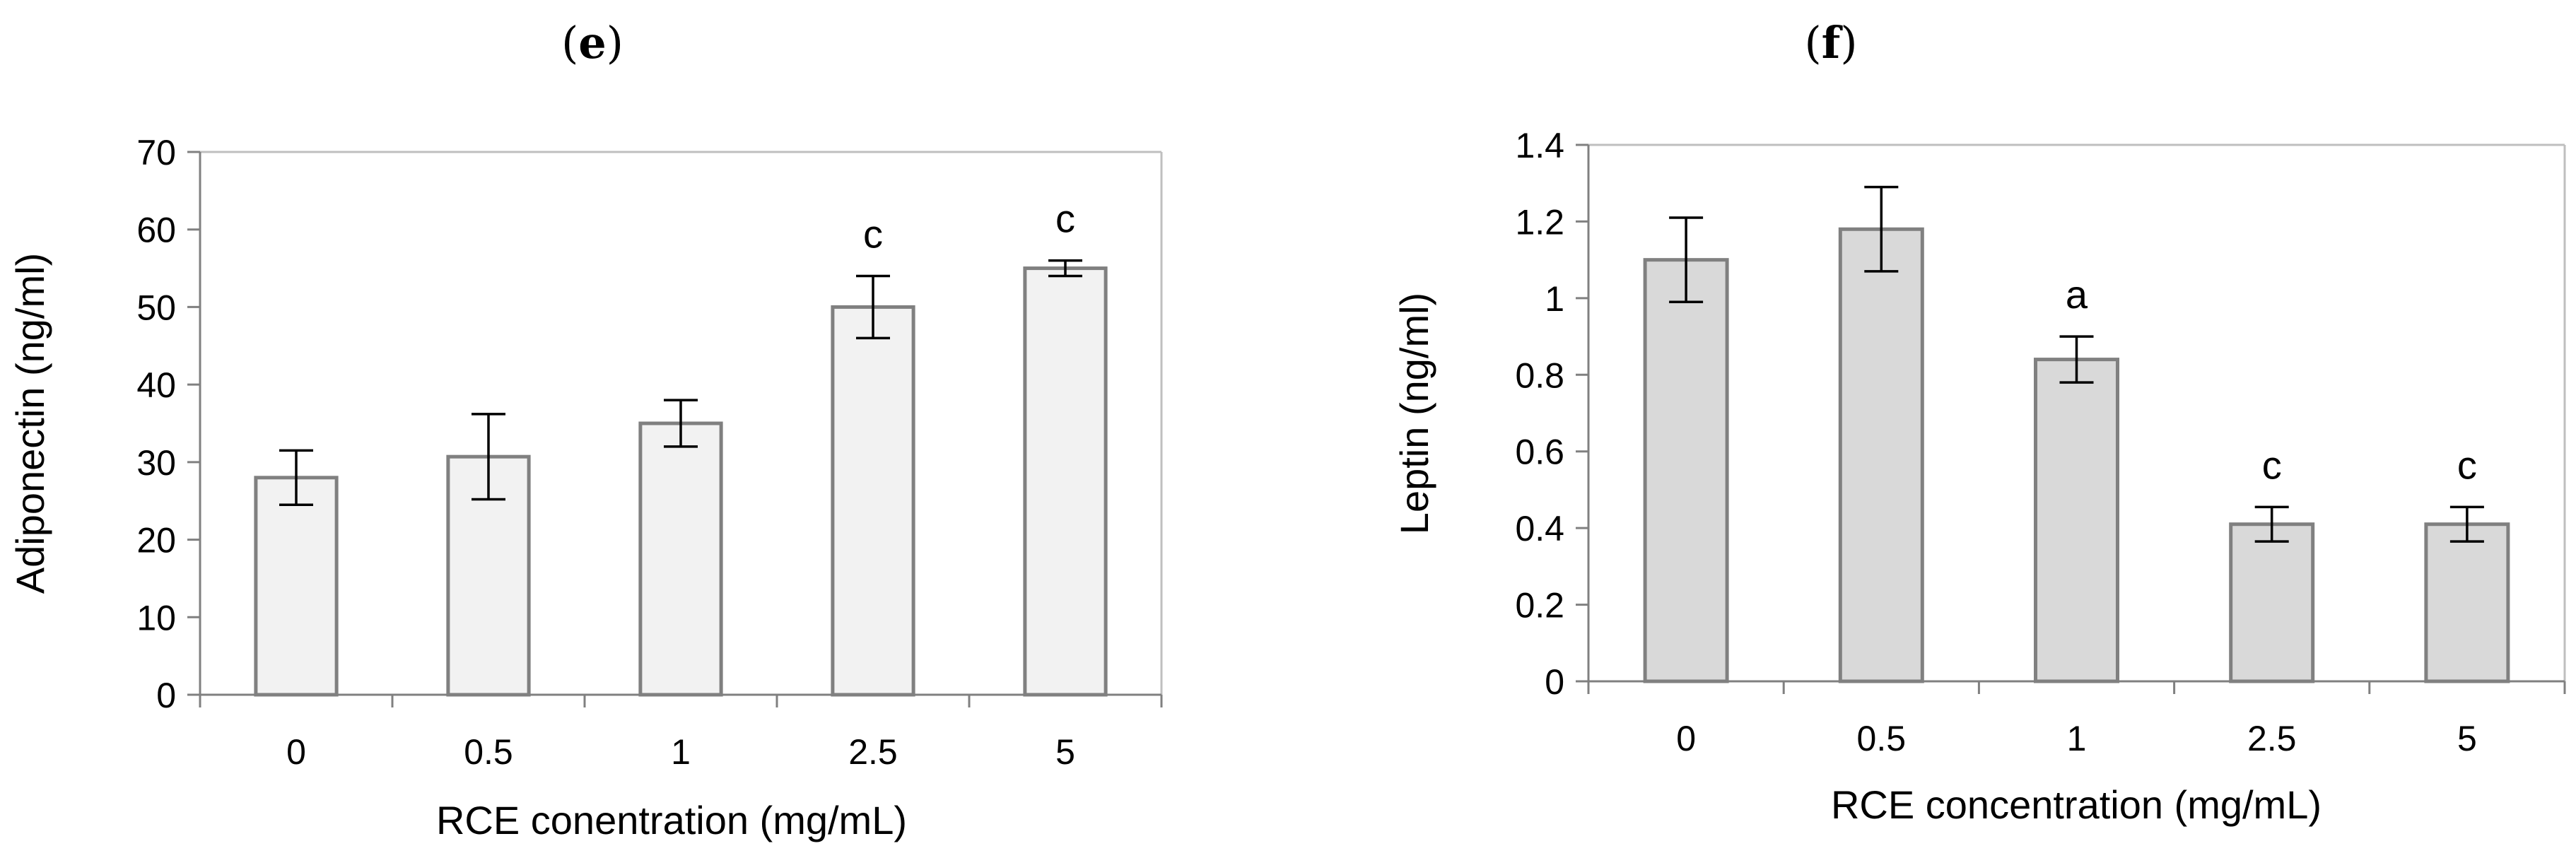 The width and height of the screenshot is (2576, 858). I want to click on panel-e-x-tick-label: 0.5, so click(489, 752).